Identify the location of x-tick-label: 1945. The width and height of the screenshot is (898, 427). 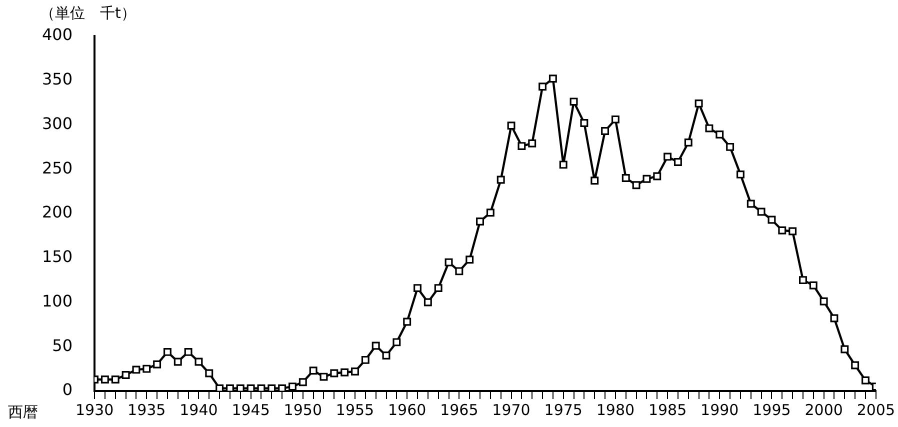
(251, 409).